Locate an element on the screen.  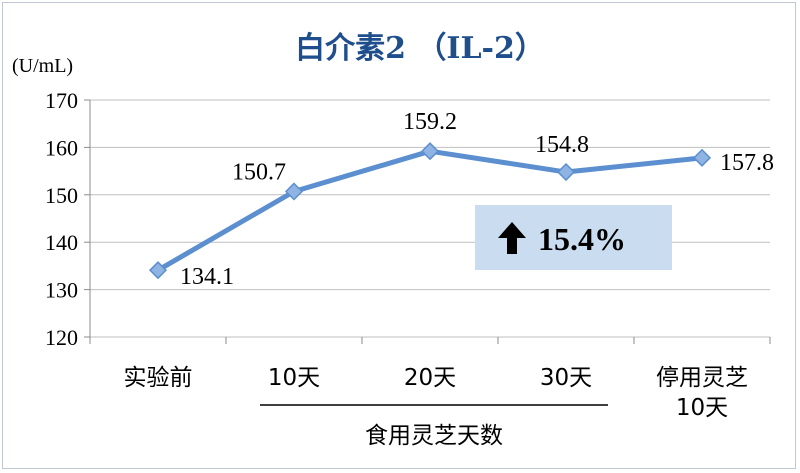
data-label: 159.2 is located at coordinates (430, 122).